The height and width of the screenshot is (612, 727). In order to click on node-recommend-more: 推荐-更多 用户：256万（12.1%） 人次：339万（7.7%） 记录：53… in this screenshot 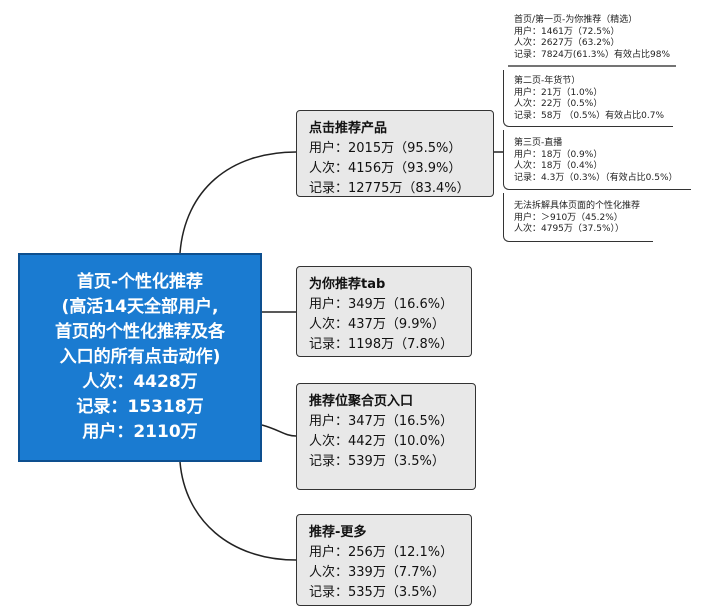, I will do `click(384, 560)`.